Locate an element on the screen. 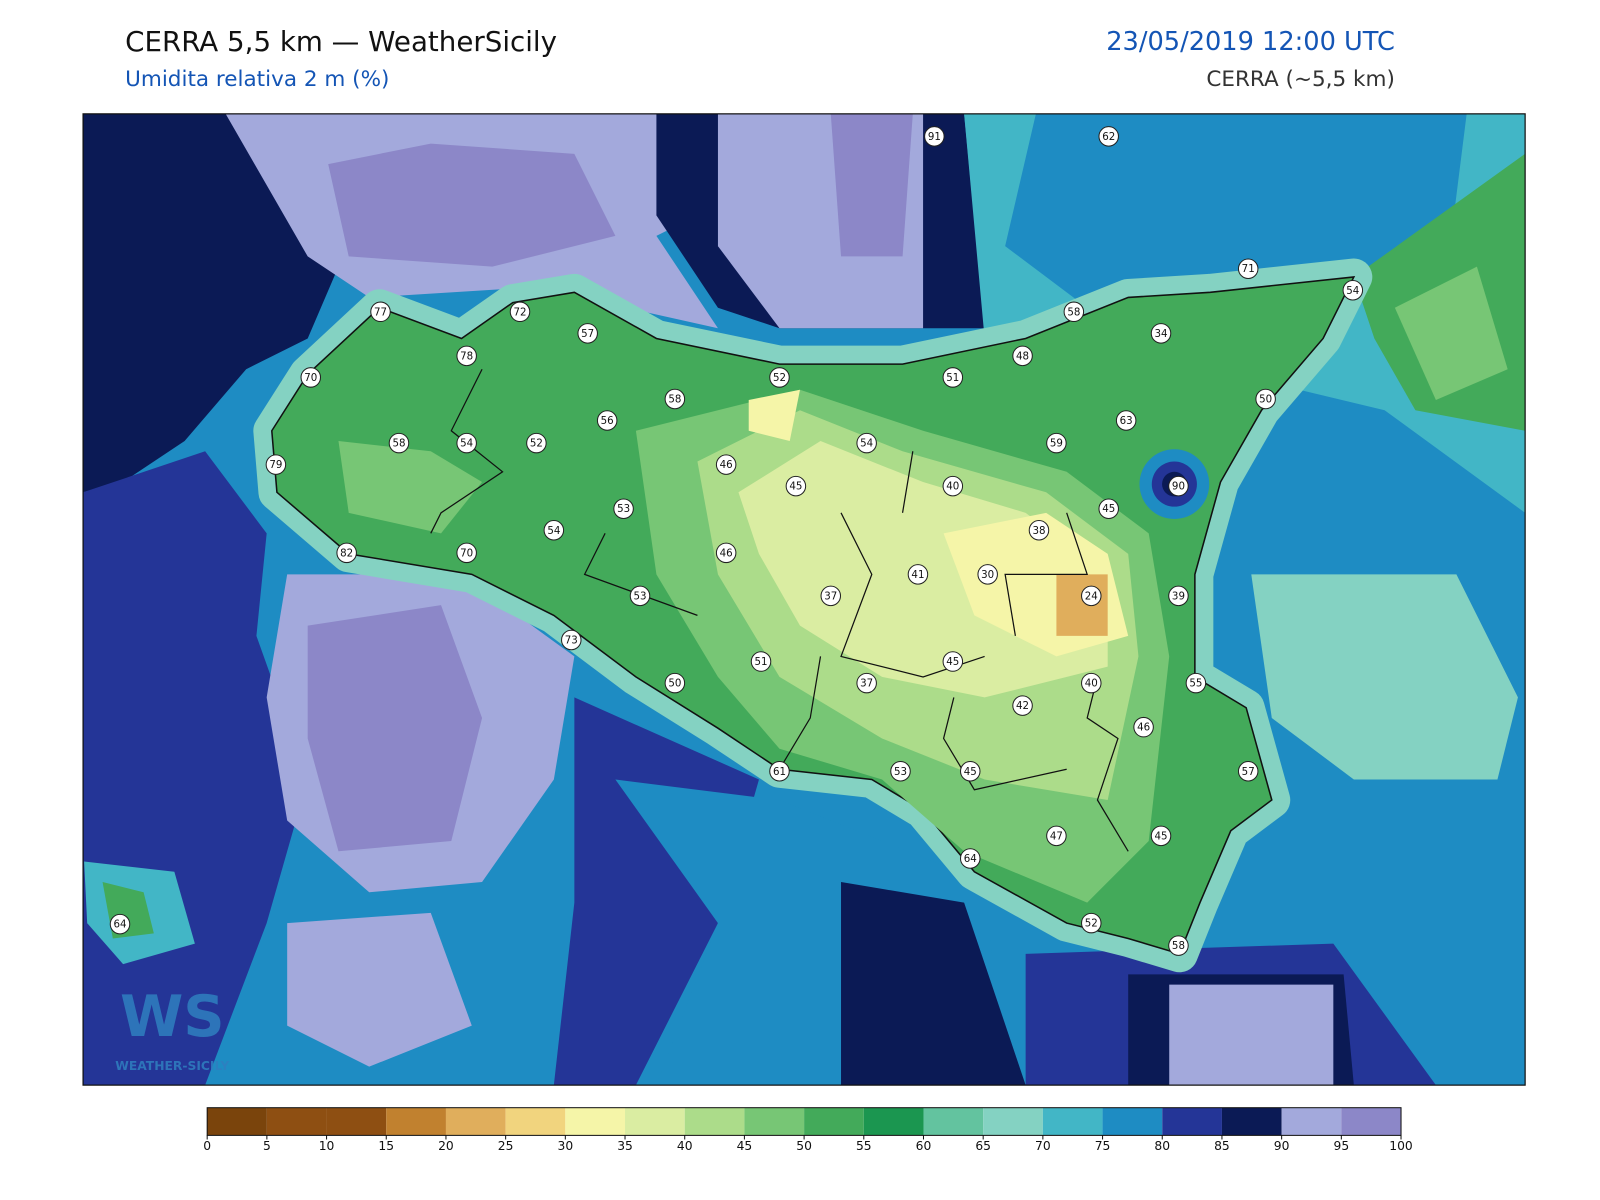 This screenshot has height=1200, width=1600. station: 38 is located at coordinates (1039, 530).